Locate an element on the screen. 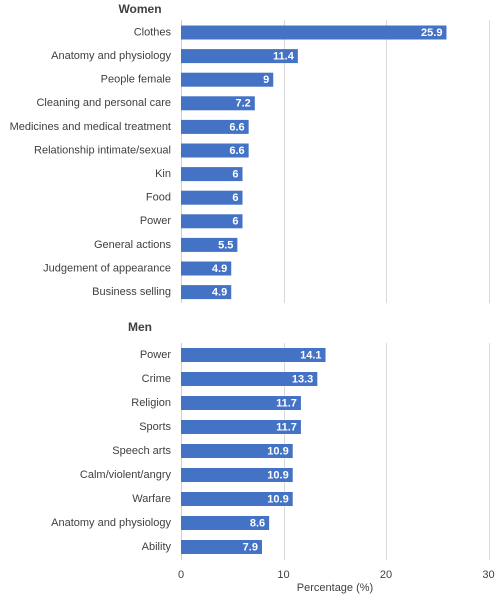 The height and width of the screenshot is (597, 497). category-label-women: Food is located at coordinates (158, 198).